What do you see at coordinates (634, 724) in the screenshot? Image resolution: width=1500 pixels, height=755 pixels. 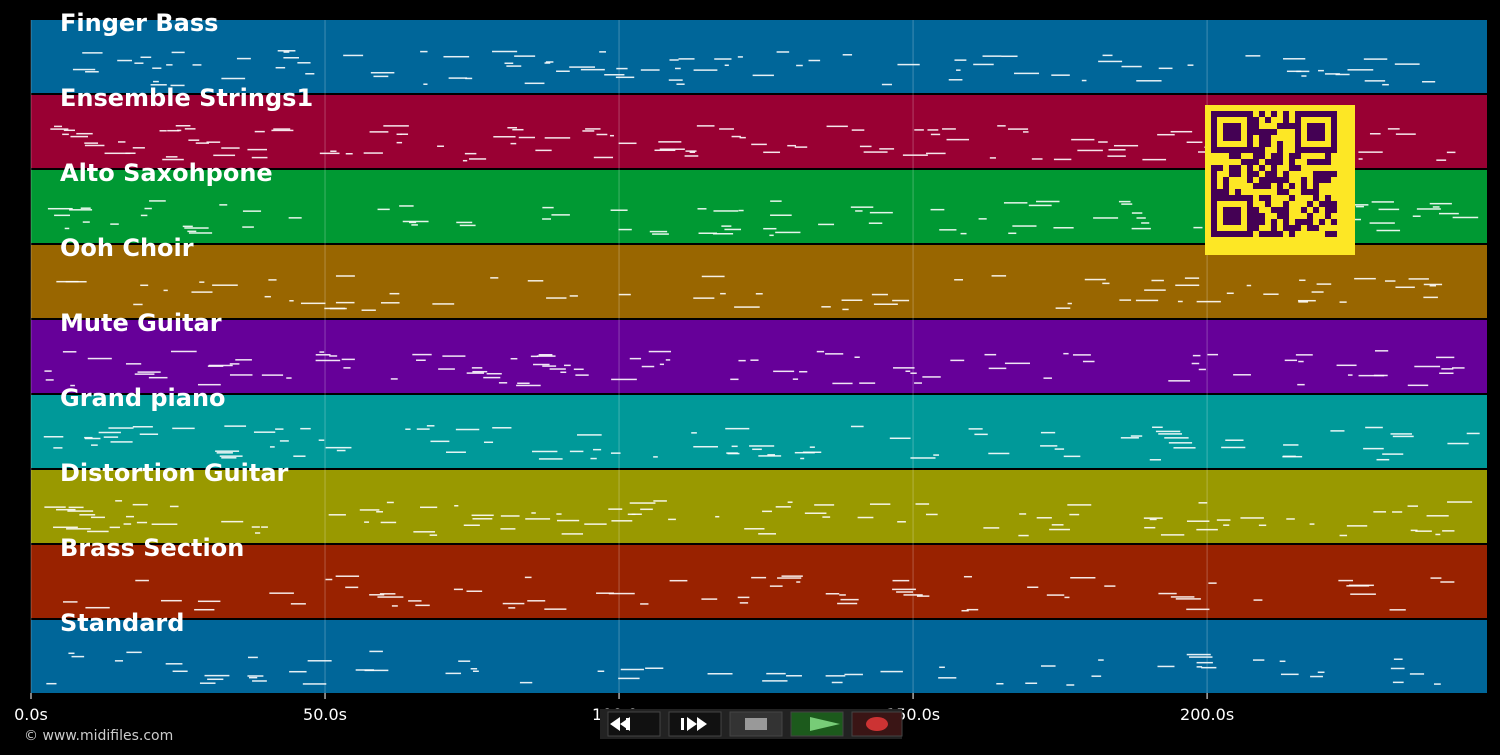 I see `rewind-button` at bounding box center [634, 724].